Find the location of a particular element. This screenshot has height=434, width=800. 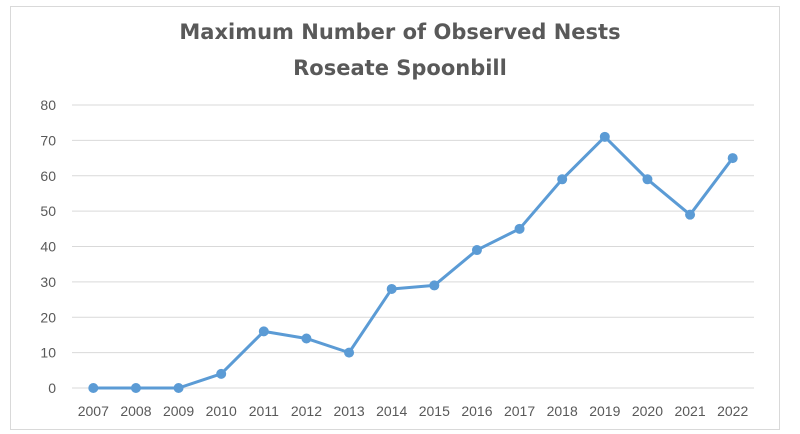

x-tick-label: 2007 is located at coordinates (93, 411).